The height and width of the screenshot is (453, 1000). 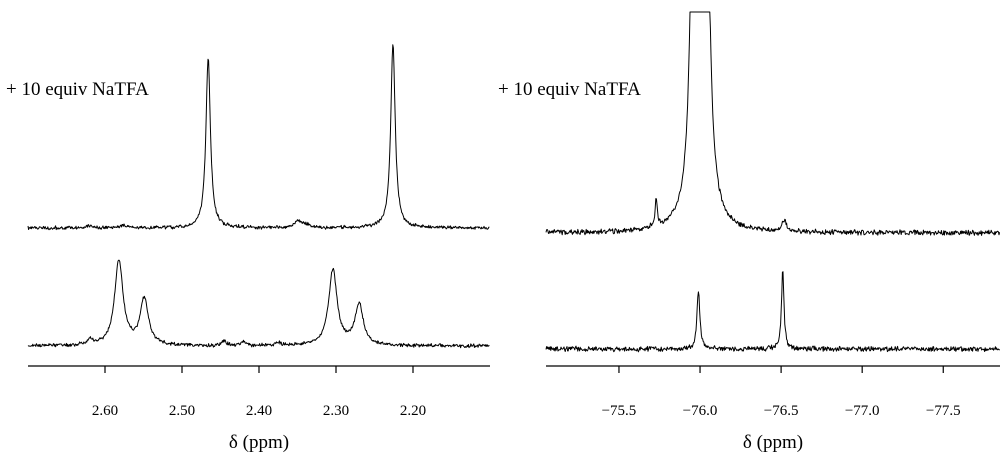 What do you see at coordinates (619, 411) in the screenshot?
I see `x-tick-label: −75.5` at bounding box center [619, 411].